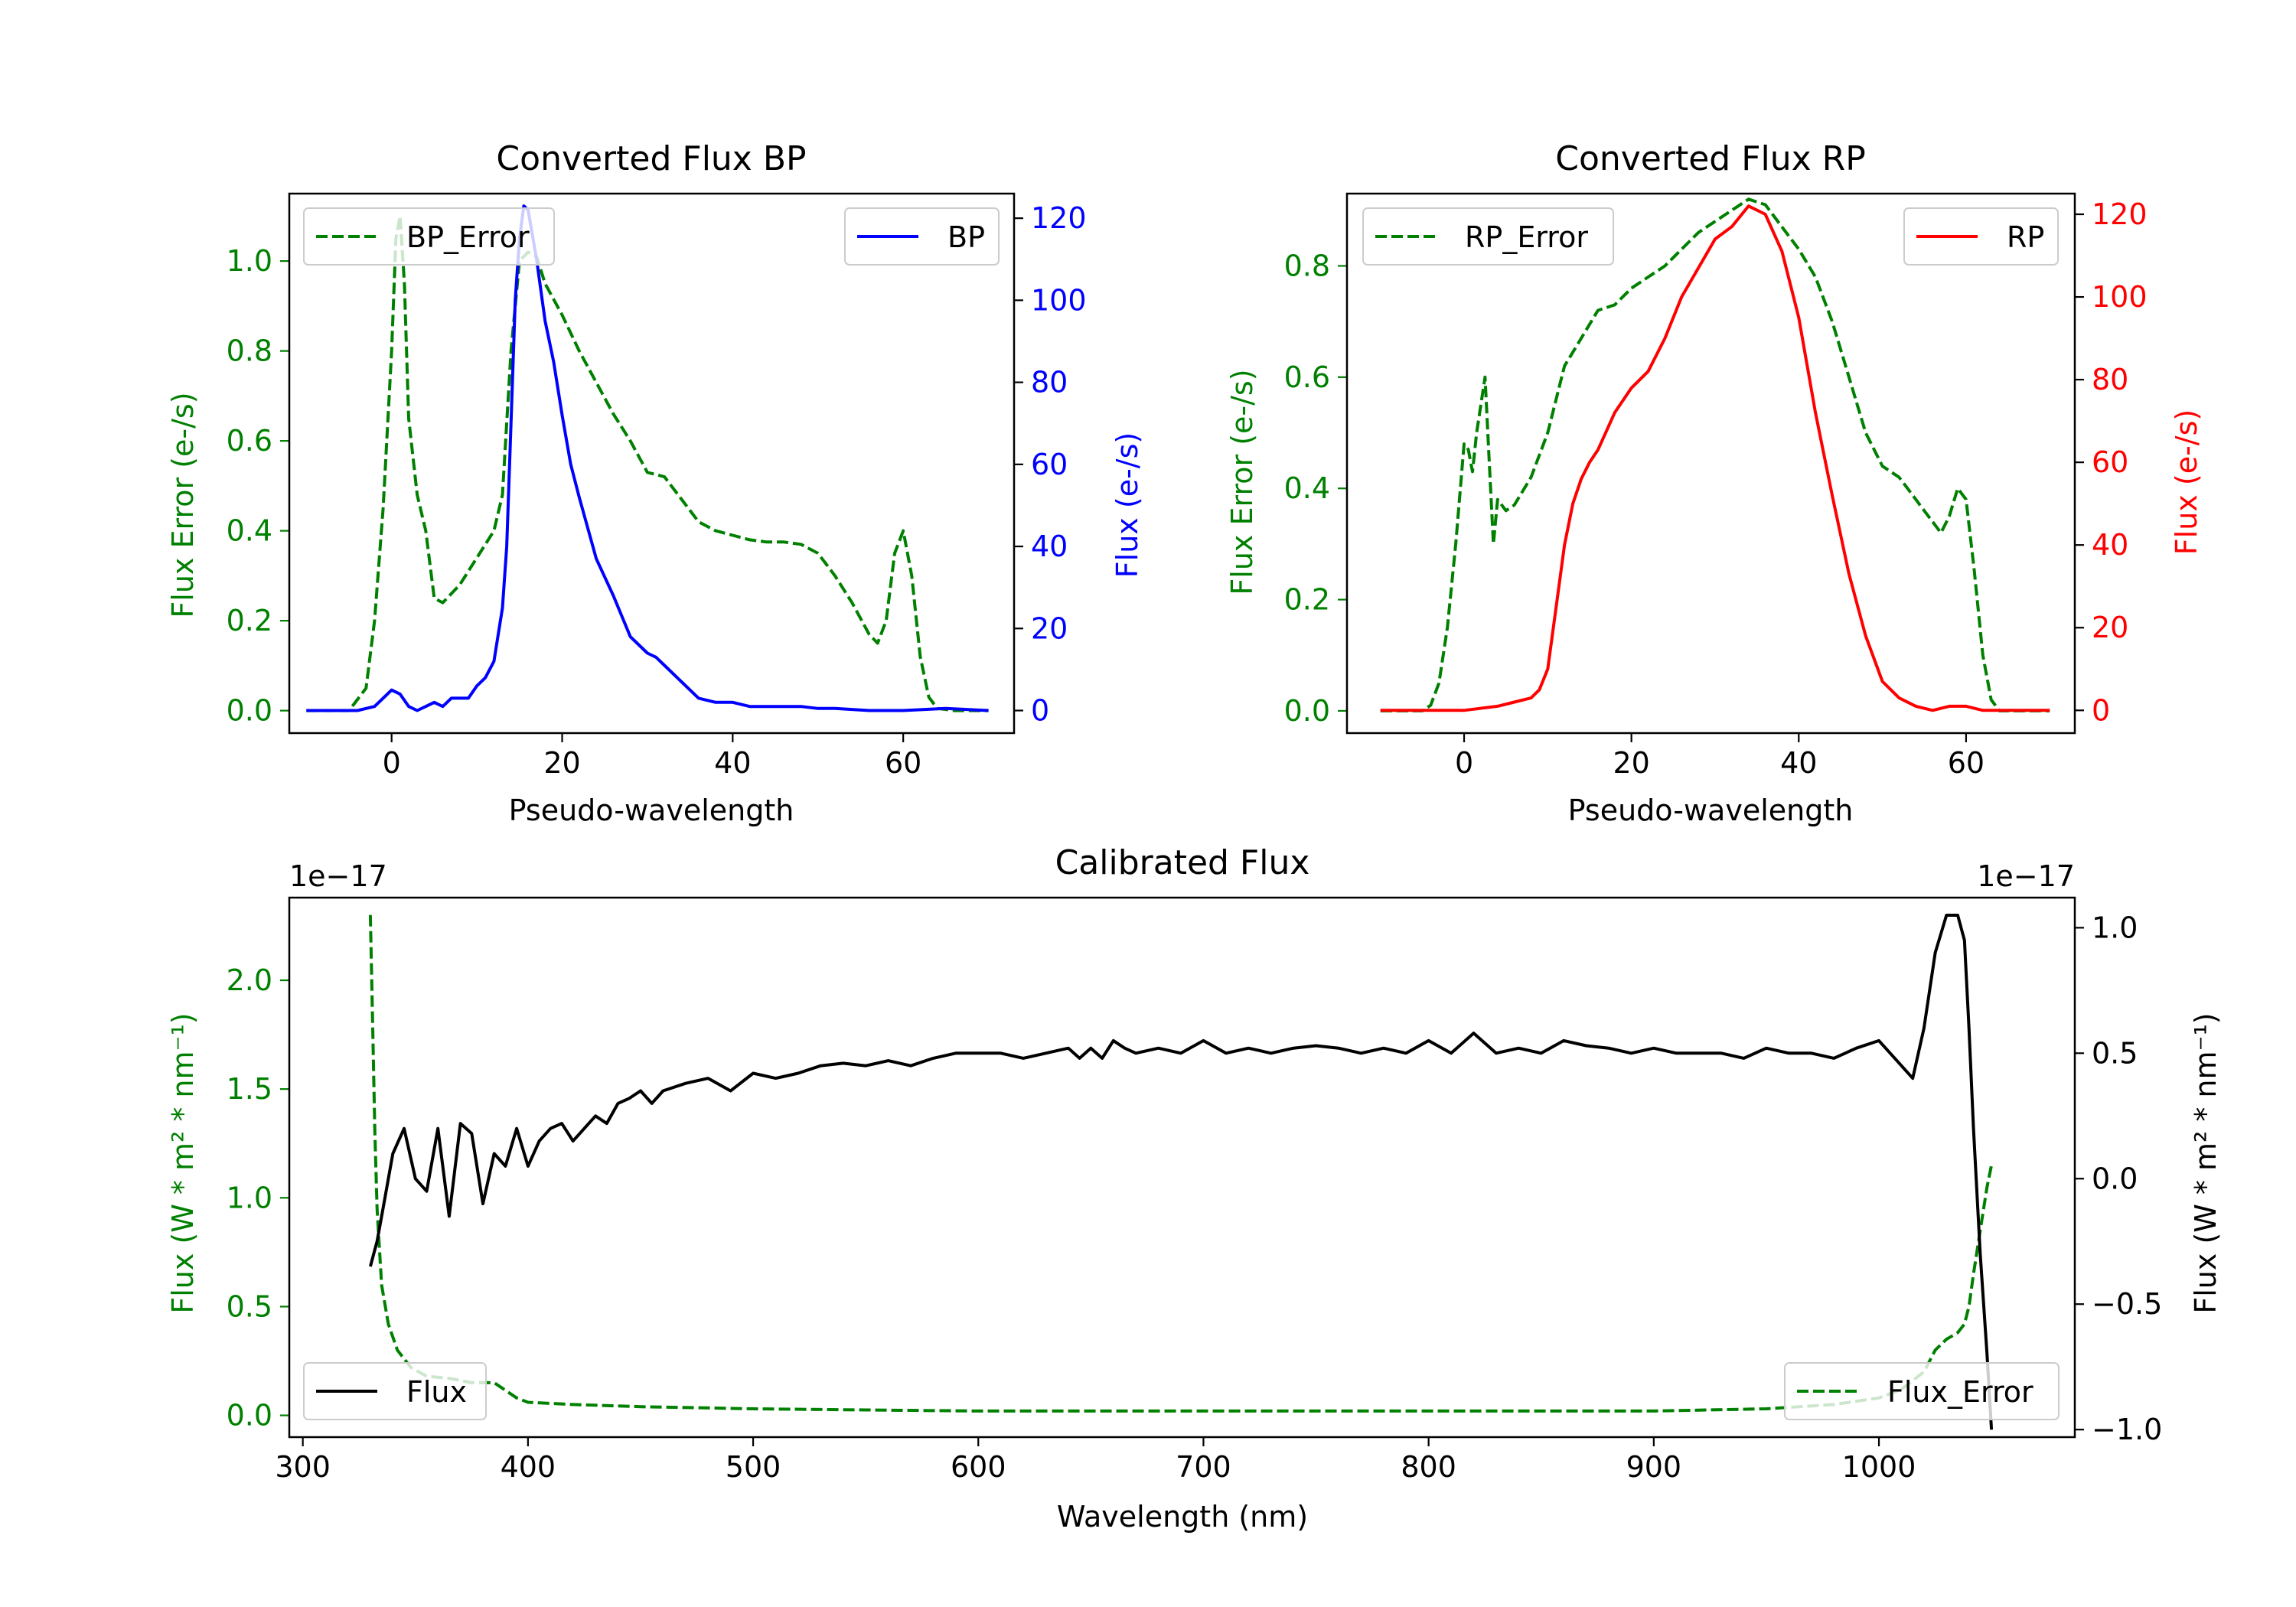 Image resolution: width=2296 pixels, height=1607 pixels. What do you see at coordinates (528, 1467) in the screenshot?
I see `x-tick-label: 400` at bounding box center [528, 1467].